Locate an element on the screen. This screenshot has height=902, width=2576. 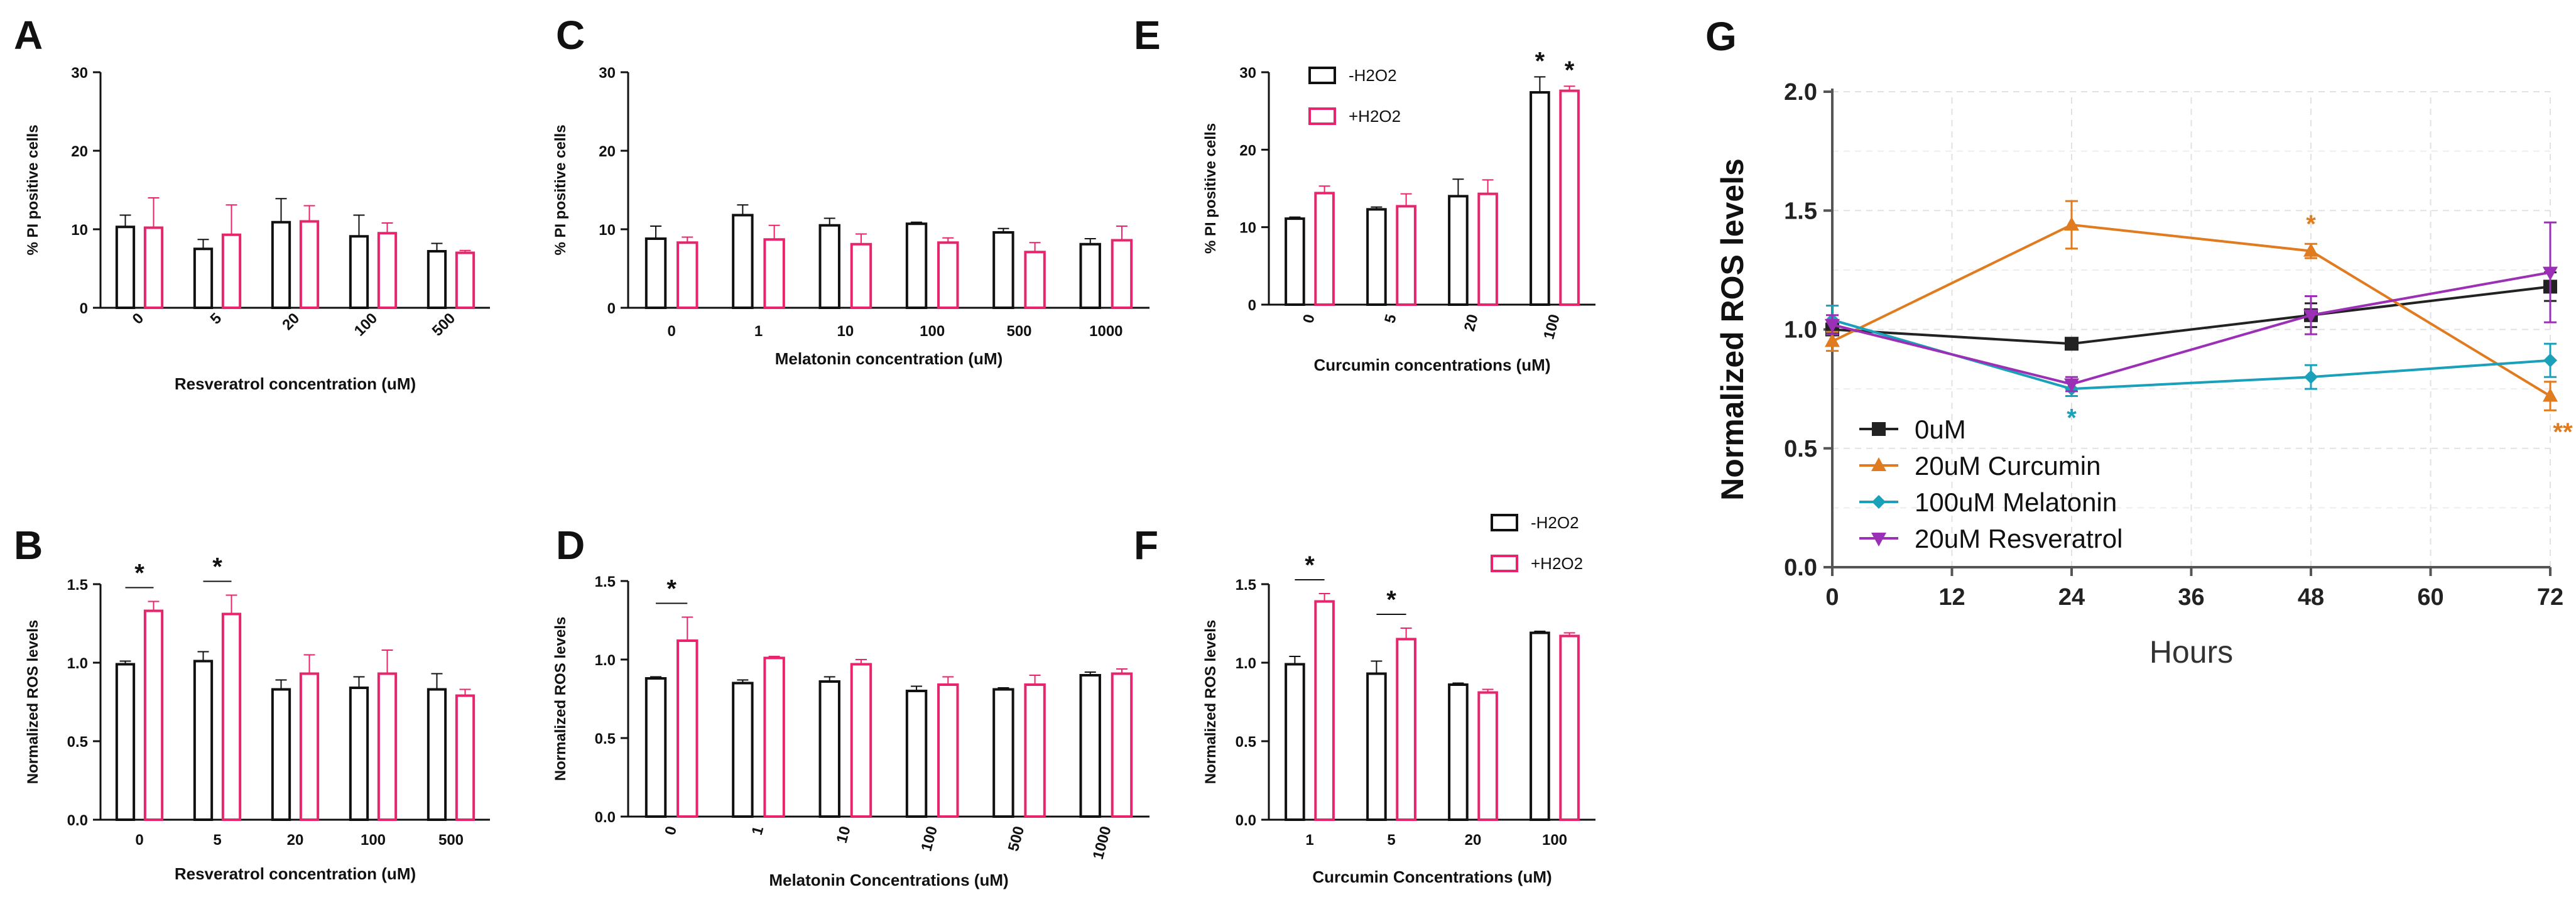
y-tick-label: 1.0 is located at coordinates (605, 660).